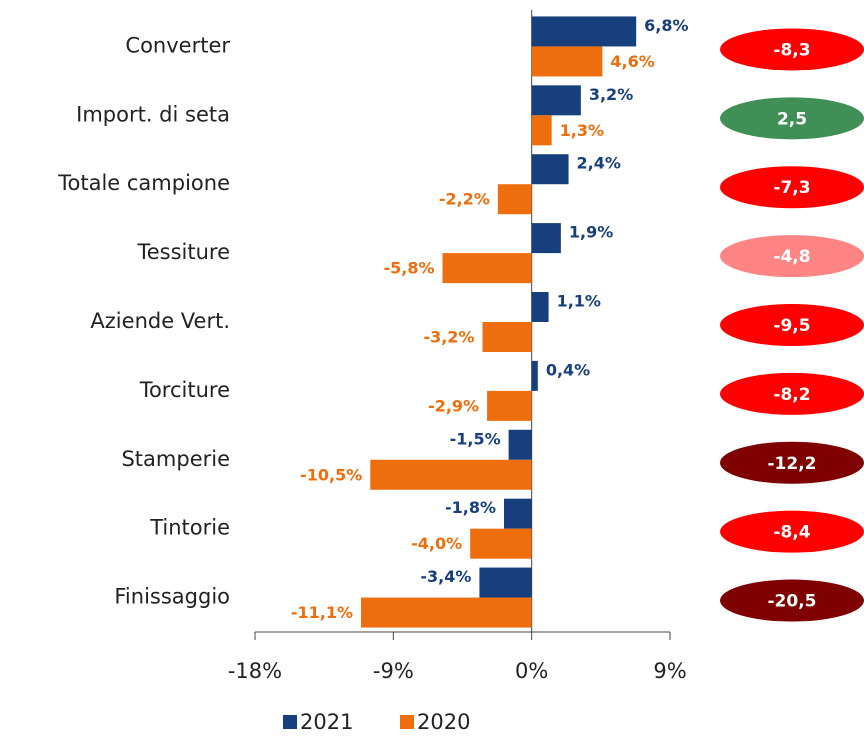  Describe the element at coordinates (611, 94) in the screenshot. I see `value-label: 3,2%` at that location.